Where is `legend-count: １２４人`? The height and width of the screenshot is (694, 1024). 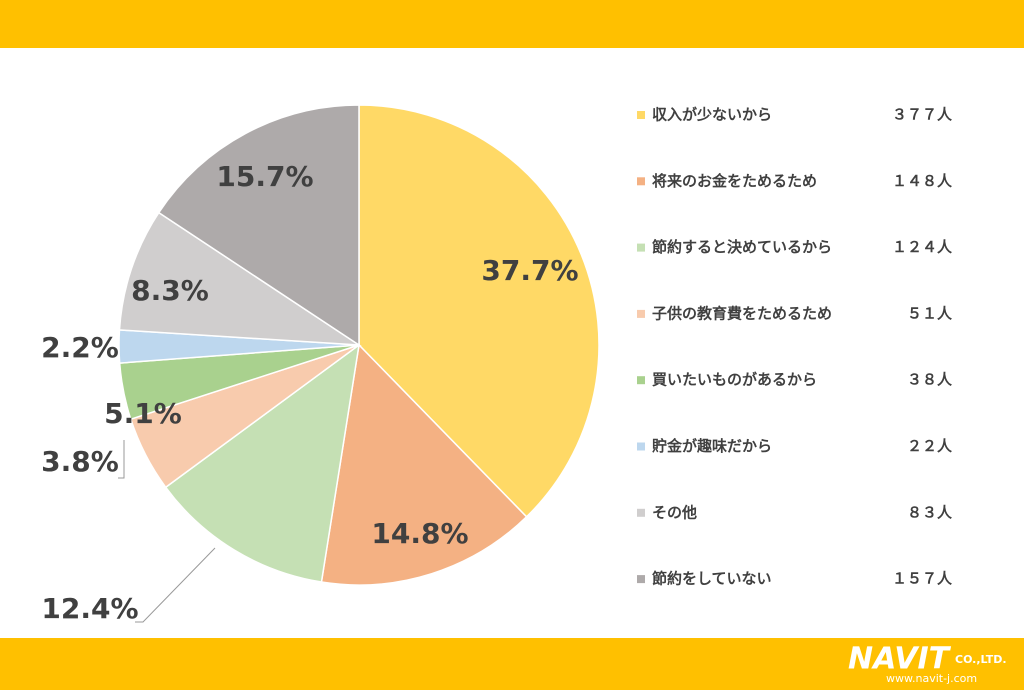
legend-count: １２４人 is located at coordinates (922, 247).